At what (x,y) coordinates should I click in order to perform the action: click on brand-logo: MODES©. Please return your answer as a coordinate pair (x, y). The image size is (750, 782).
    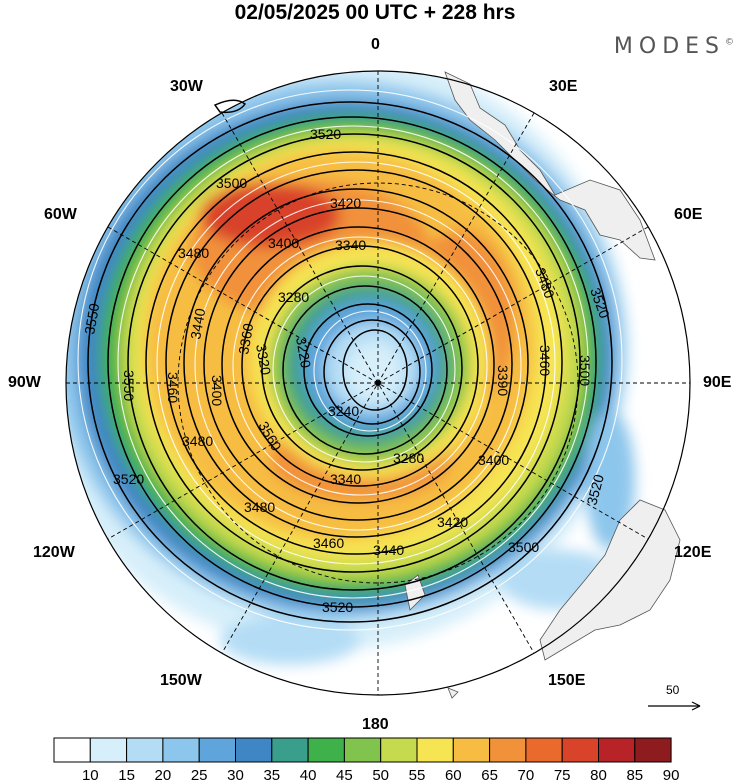
    Looking at the image, I should click on (674, 46).